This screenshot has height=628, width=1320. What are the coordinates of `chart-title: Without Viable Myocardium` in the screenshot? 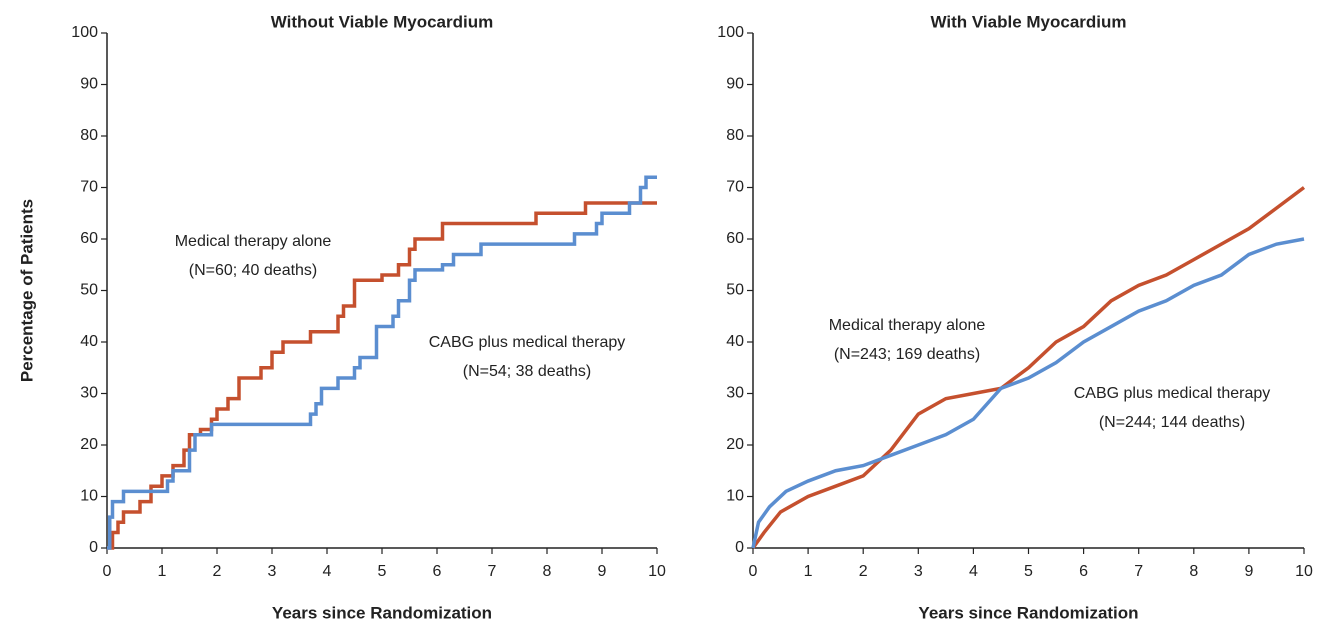 It's located at (382, 21).